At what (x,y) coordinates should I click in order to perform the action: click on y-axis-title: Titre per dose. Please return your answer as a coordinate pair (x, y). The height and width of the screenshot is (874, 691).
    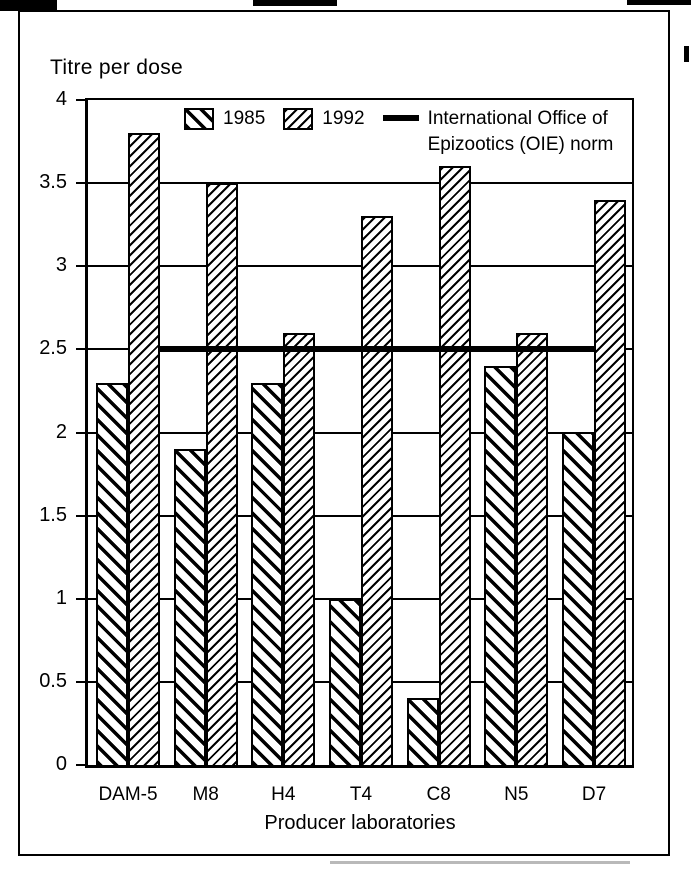
    Looking at the image, I should click on (116, 67).